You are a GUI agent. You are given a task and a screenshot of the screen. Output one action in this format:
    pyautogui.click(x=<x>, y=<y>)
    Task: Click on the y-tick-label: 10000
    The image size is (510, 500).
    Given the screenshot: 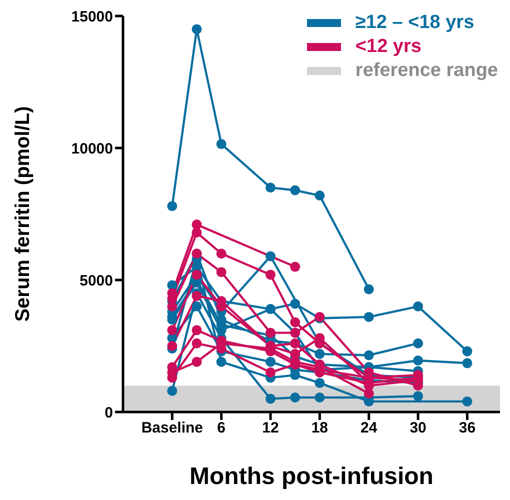 What is the action you would take?
    pyautogui.click(x=92, y=149)
    